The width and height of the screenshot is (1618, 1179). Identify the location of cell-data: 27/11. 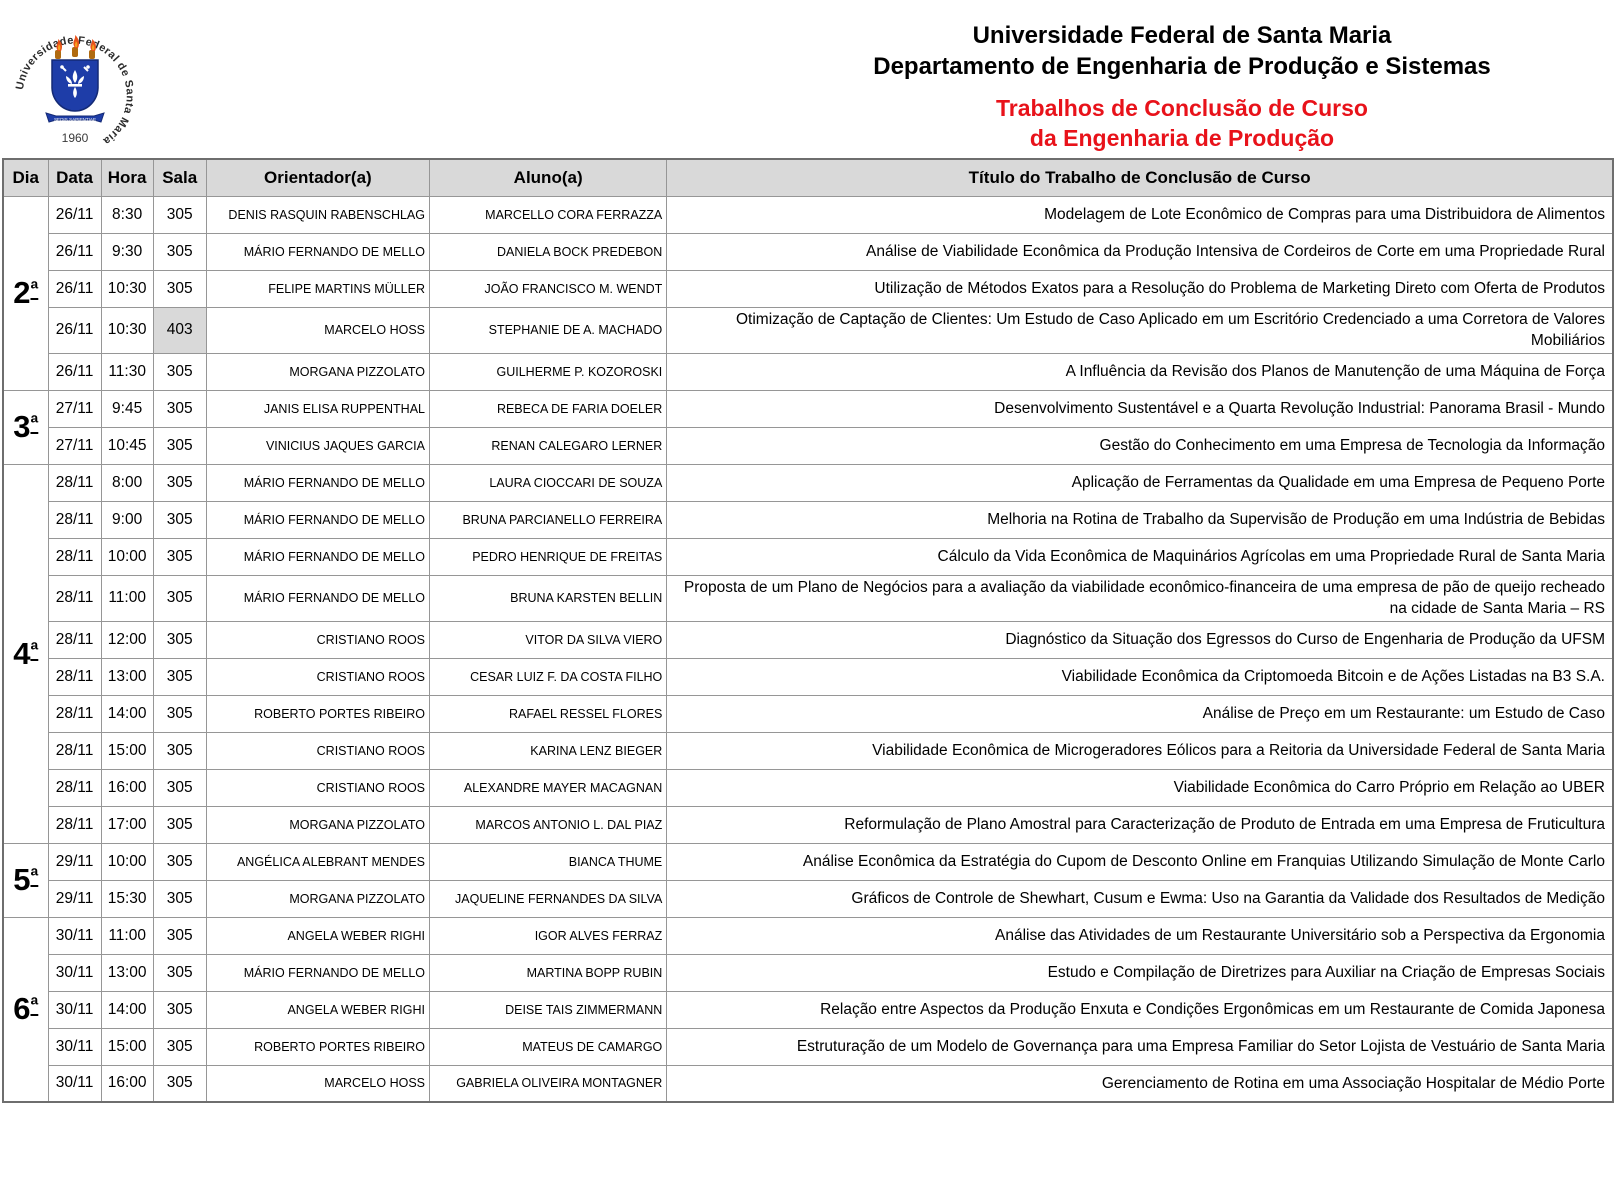
(74, 445).